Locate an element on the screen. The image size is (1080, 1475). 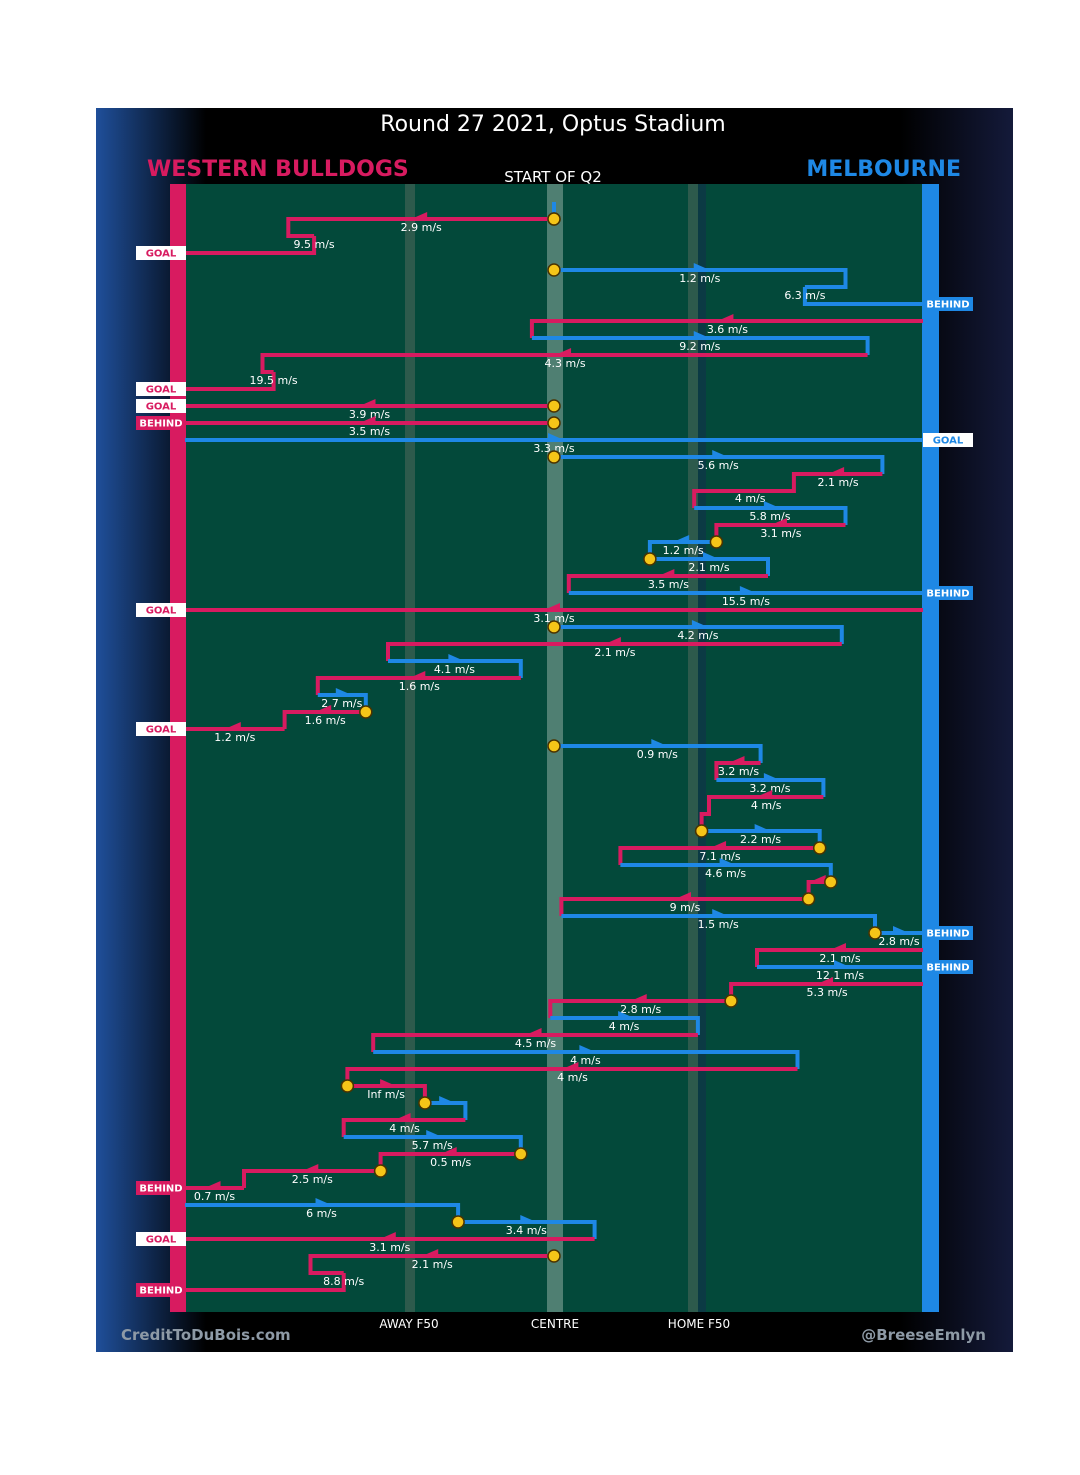
chart-title: Round 27 2021, Optus Stadium is located at coordinates (552, 124).